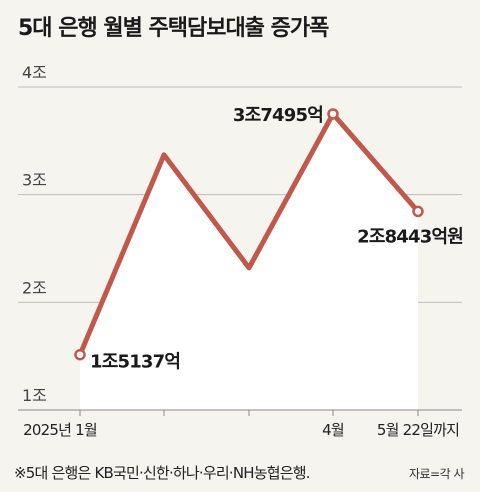 The width and height of the screenshot is (480, 492). What do you see at coordinates (436, 474) in the screenshot?
I see `source-note: 자료=각 사` at bounding box center [436, 474].